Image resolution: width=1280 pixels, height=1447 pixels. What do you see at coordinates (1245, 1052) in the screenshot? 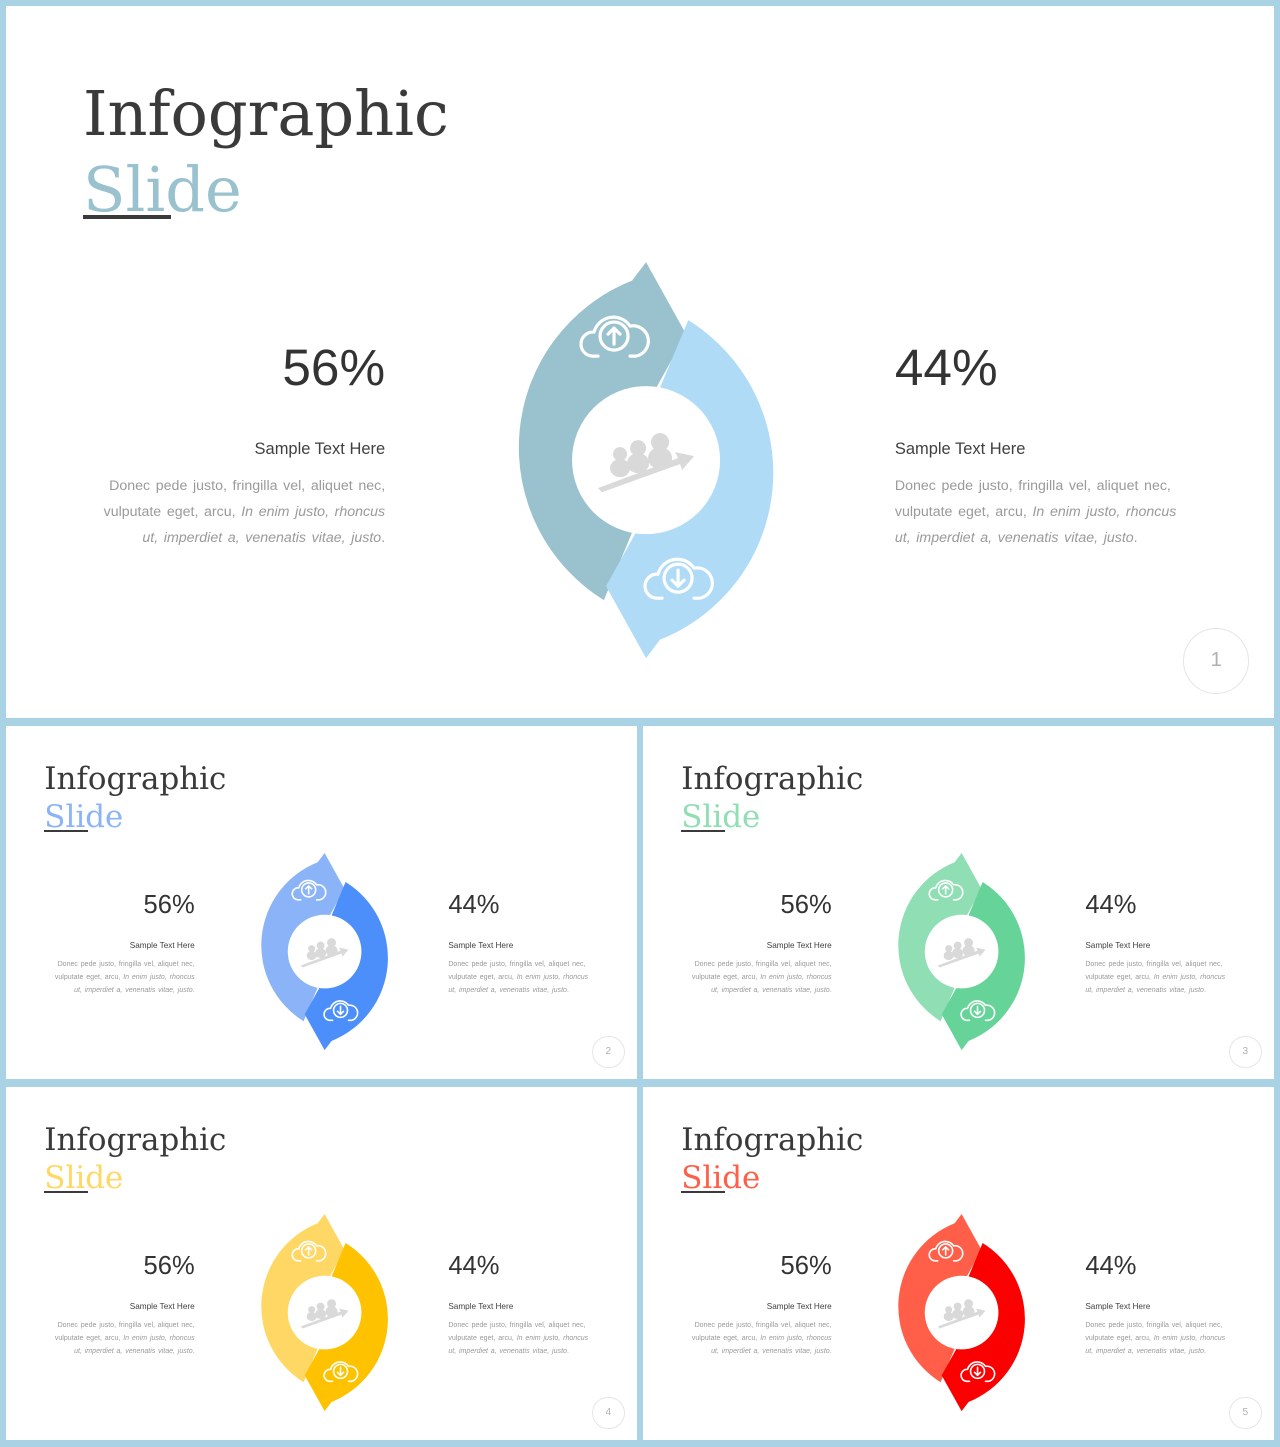
I see `page-number: 3` at bounding box center [1245, 1052].